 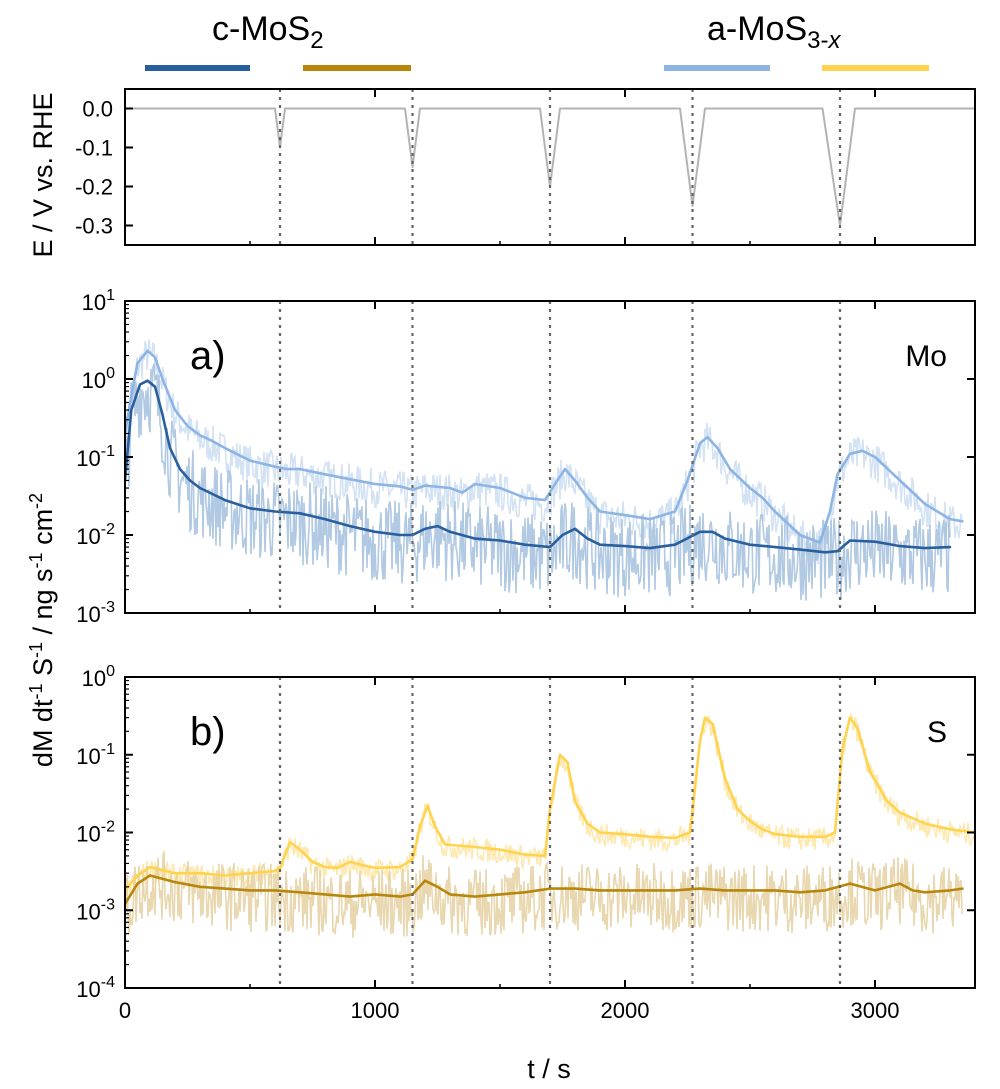 I want to click on element-label: Mo, so click(x=926, y=356).